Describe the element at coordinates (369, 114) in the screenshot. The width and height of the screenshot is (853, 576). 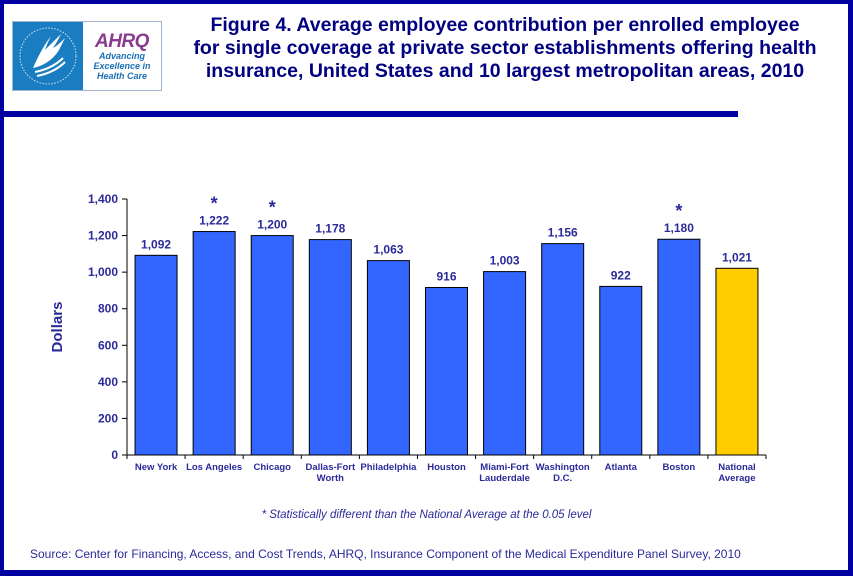
I see `header-divider` at that location.